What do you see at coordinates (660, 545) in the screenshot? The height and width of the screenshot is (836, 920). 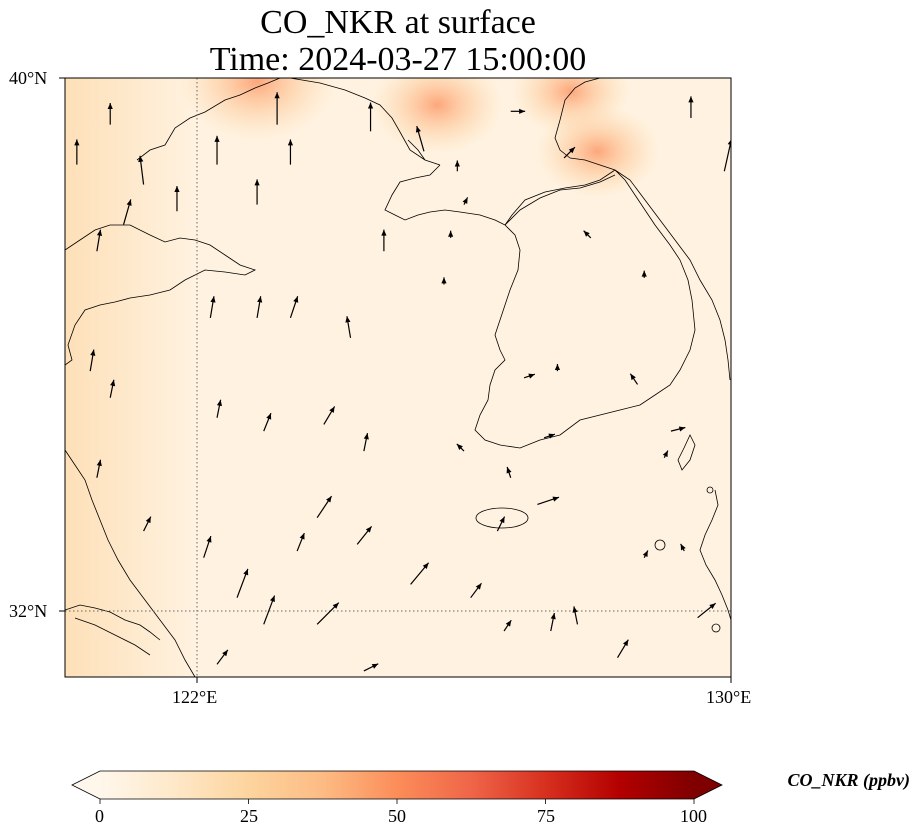 I see `goto-island` at bounding box center [660, 545].